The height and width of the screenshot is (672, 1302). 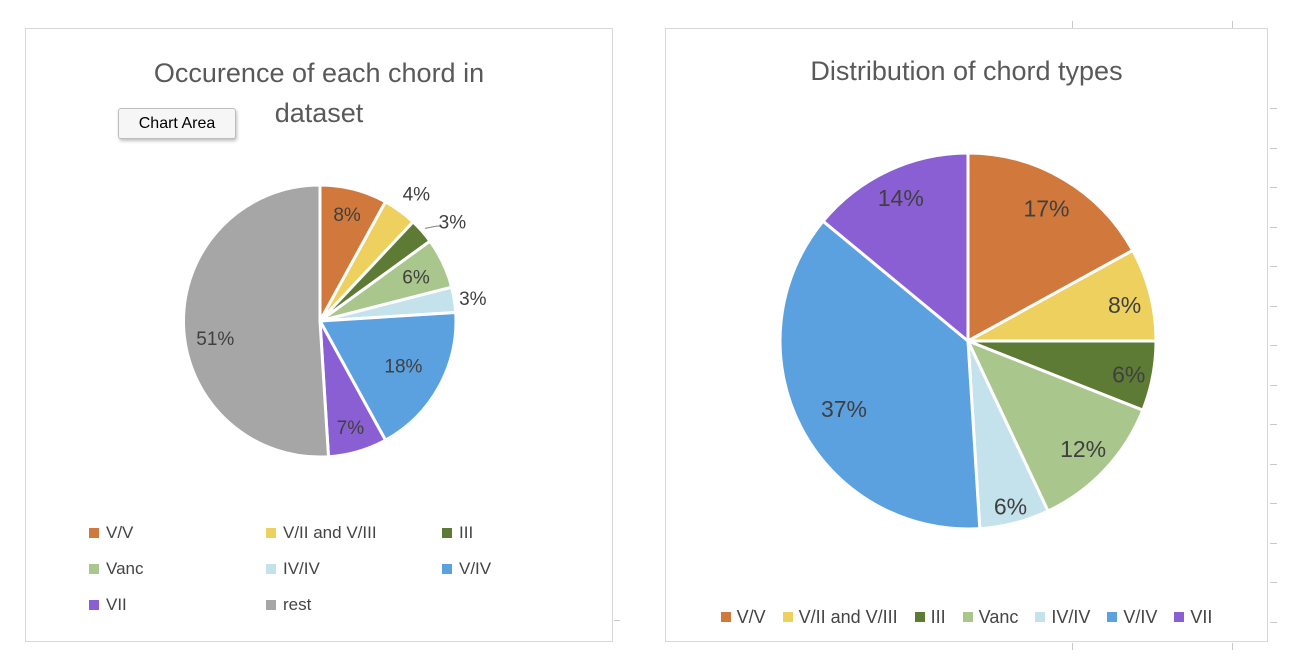 What do you see at coordinates (901, 198) in the screenshot?
I see `pie-data-label: 14%` at bounding box center [901, 198].